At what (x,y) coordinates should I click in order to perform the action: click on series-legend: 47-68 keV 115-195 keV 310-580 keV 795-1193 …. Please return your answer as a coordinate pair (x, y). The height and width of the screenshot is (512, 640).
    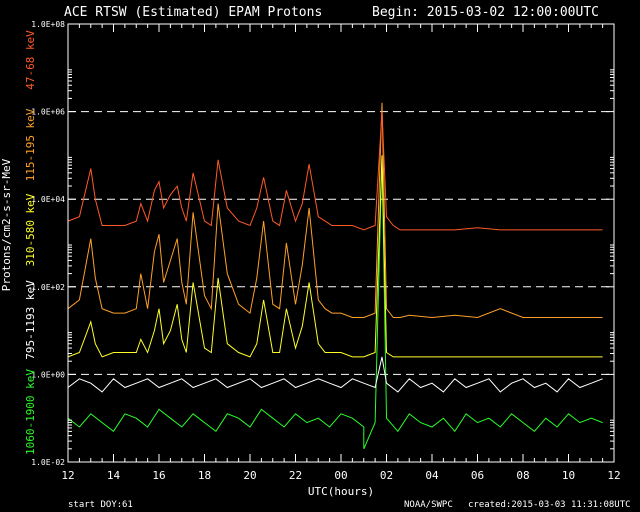
    Looking at the image, I should click on (30, 242).